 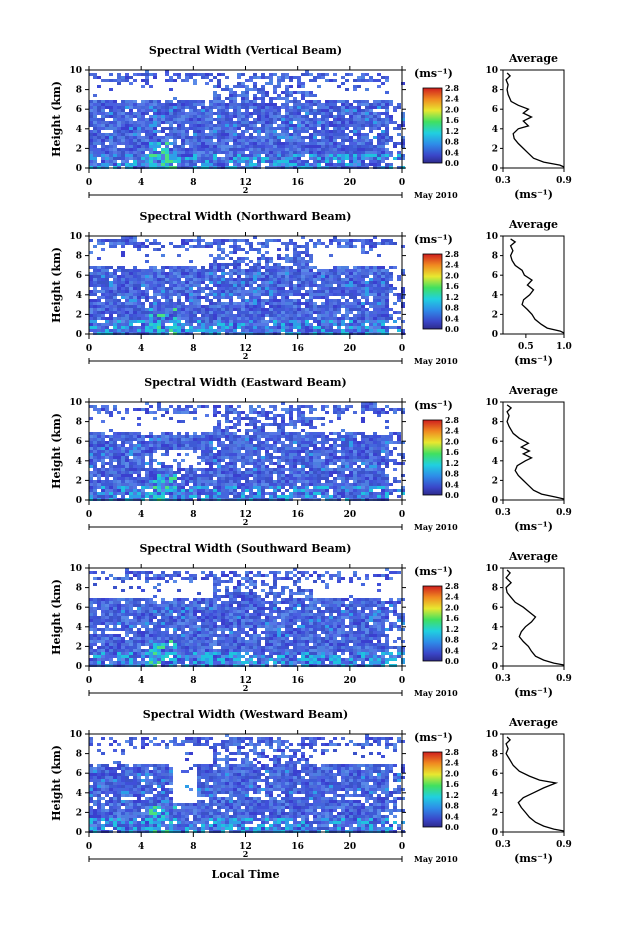 What do you see at coordinates (533, 58) in the screenshot?
I see `avg-title: Average` at bounding box center [533, 58].